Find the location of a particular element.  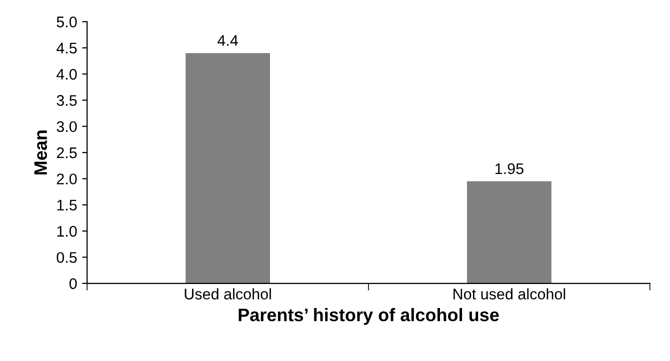

y-tick-label: 1.0 is located at coordinates (67, 231).